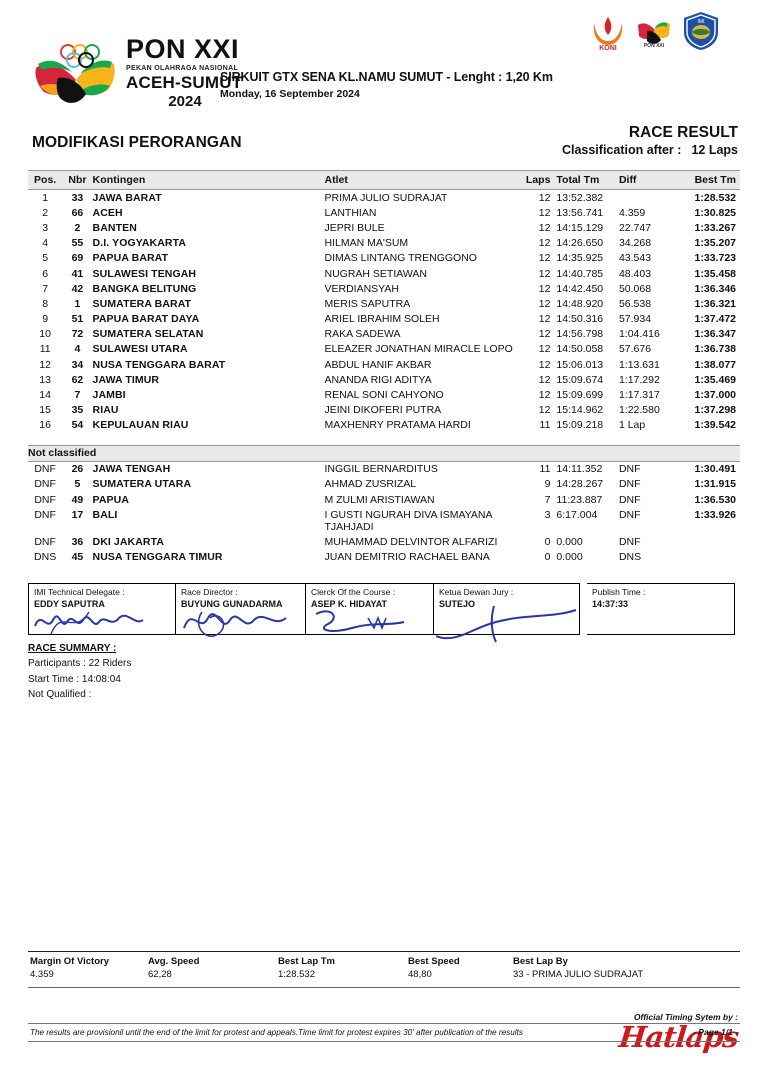 Image resolution: width=768 pixels, height=1084 pixels. I want to click on footer-rule-bottom, so click(384, 1041).